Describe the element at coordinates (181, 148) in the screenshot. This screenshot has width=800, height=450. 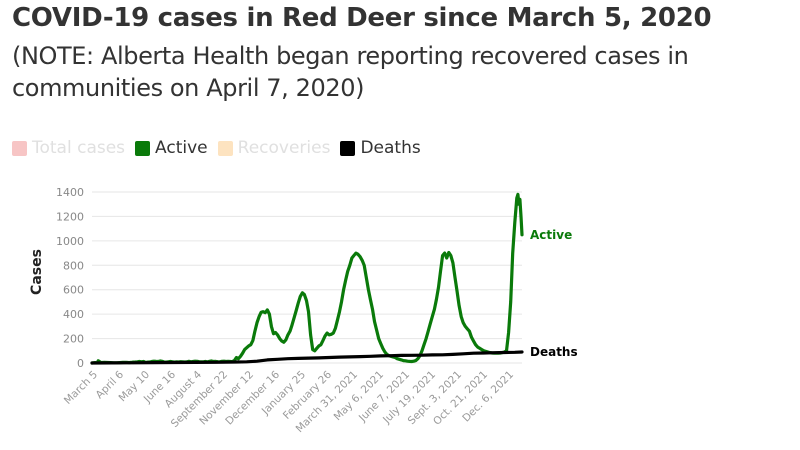
I see `legend-label-active: Active` at that location.